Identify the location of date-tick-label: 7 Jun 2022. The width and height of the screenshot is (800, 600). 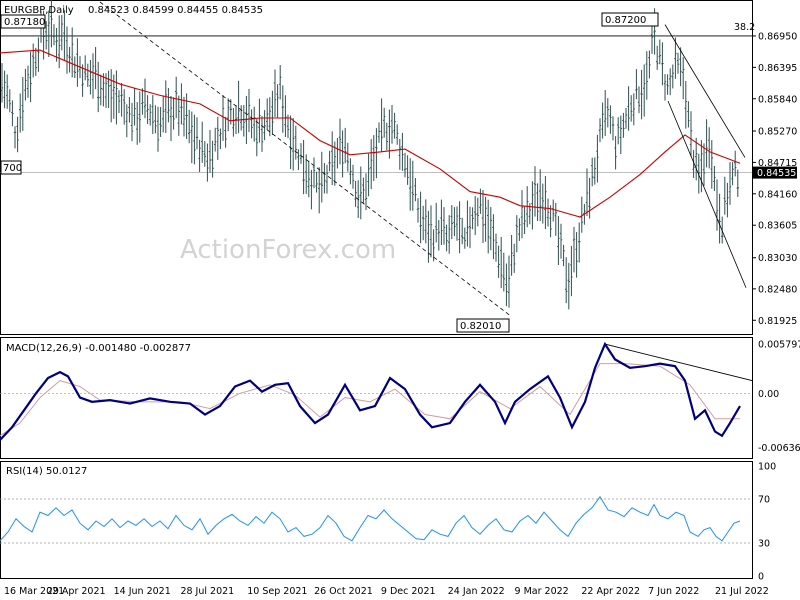
(673, 591).